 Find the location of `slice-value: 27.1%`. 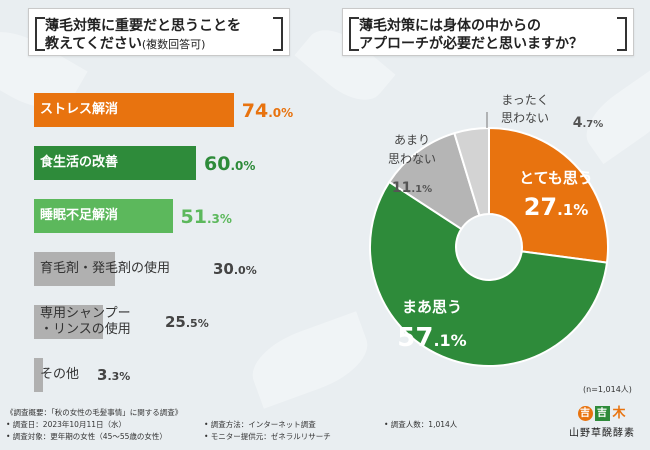

slice-value: 27.1% is located at coordinates (556, 207).